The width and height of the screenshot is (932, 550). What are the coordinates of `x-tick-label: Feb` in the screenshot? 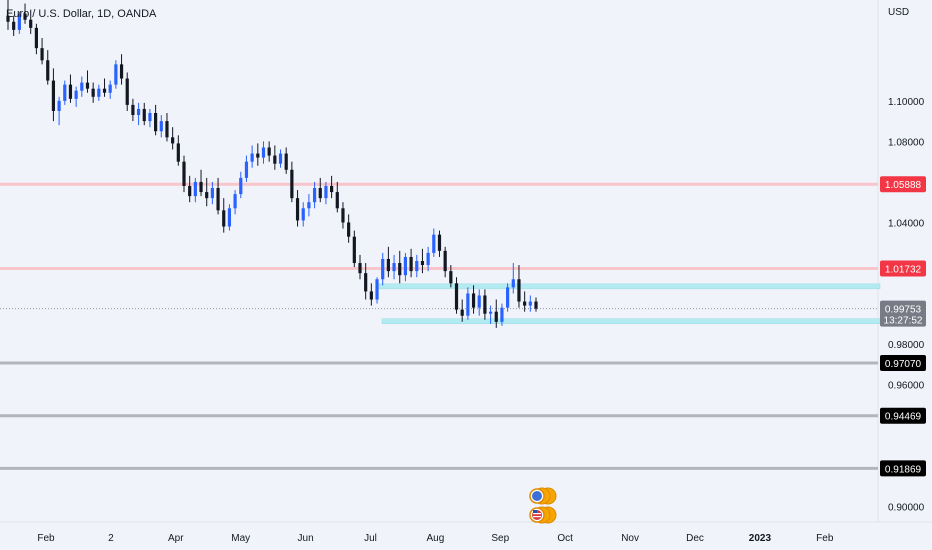 It's located at (825, 538).